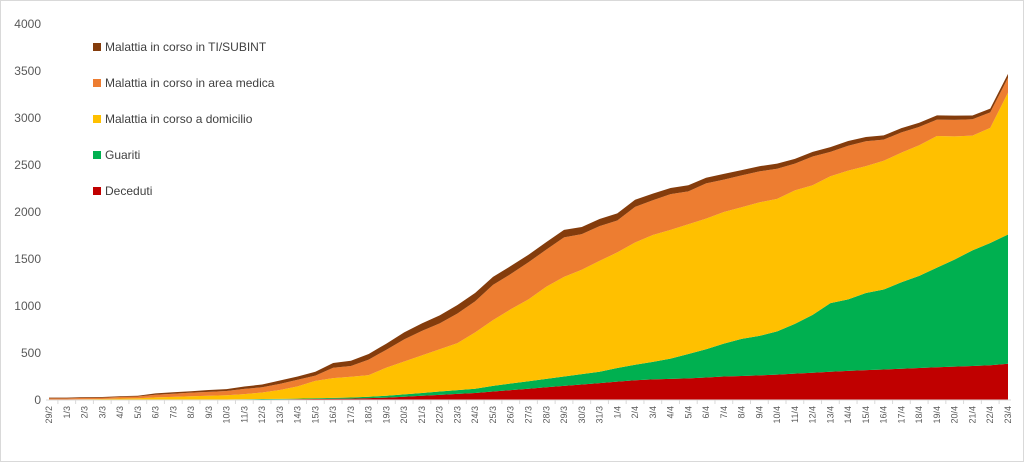 This screenshot has height=462, width=1024. Describe the element at coordinates (777, 415) in the screenshot. I see `x-tick-label: 10/4` at that location.